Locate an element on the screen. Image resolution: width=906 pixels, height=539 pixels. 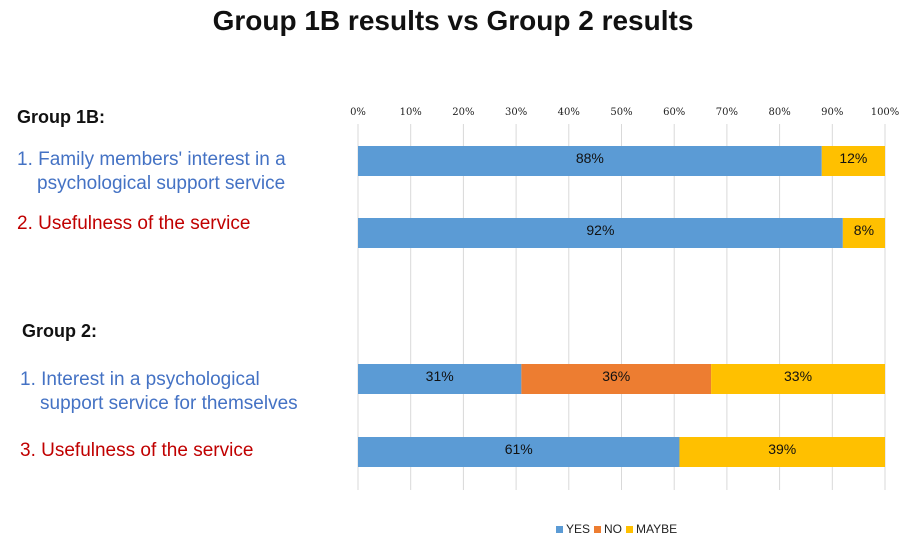
data-label: 36% is located at coordinates (616, 376).